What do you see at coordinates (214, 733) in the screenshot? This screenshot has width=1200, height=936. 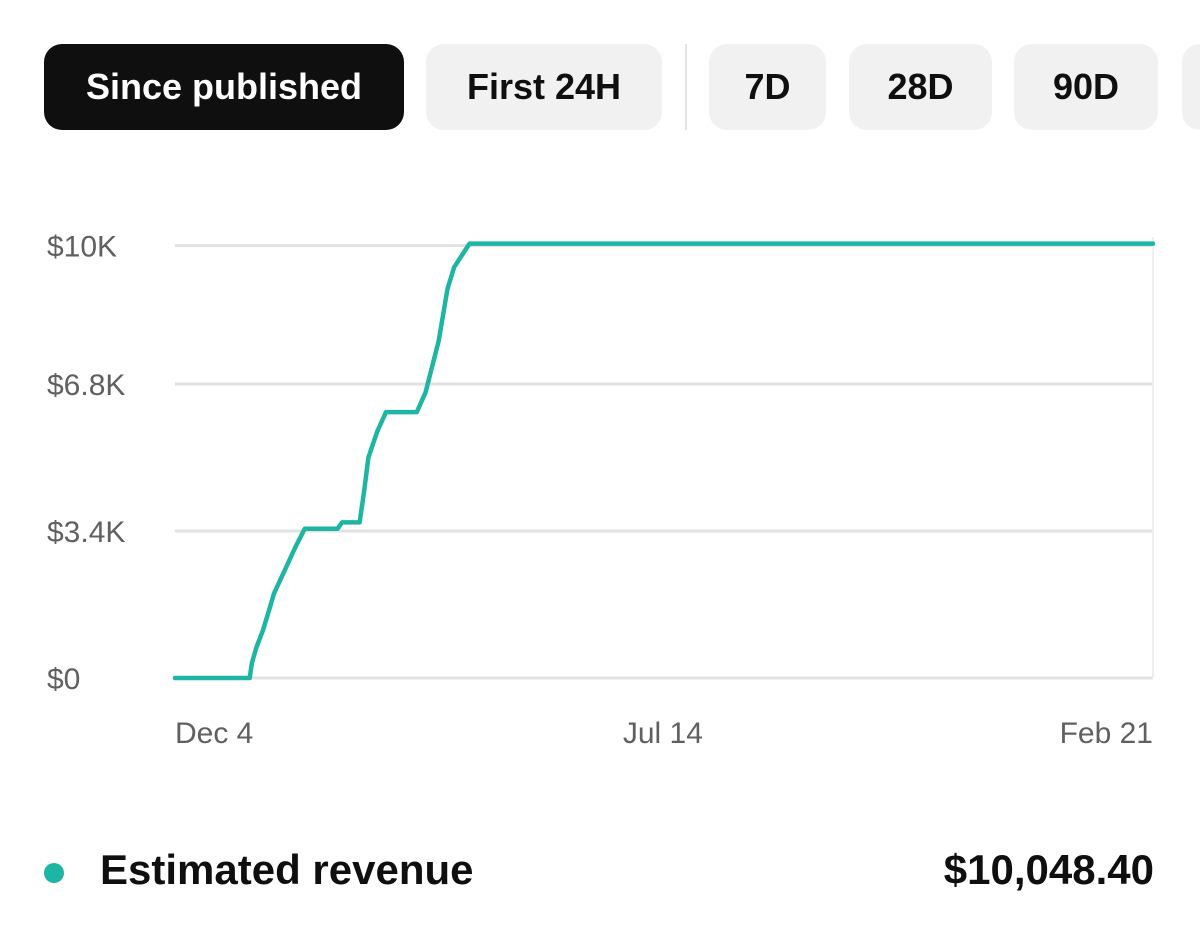 I see `x-tick-label: Dec 4` at bounding box center [214, 733].